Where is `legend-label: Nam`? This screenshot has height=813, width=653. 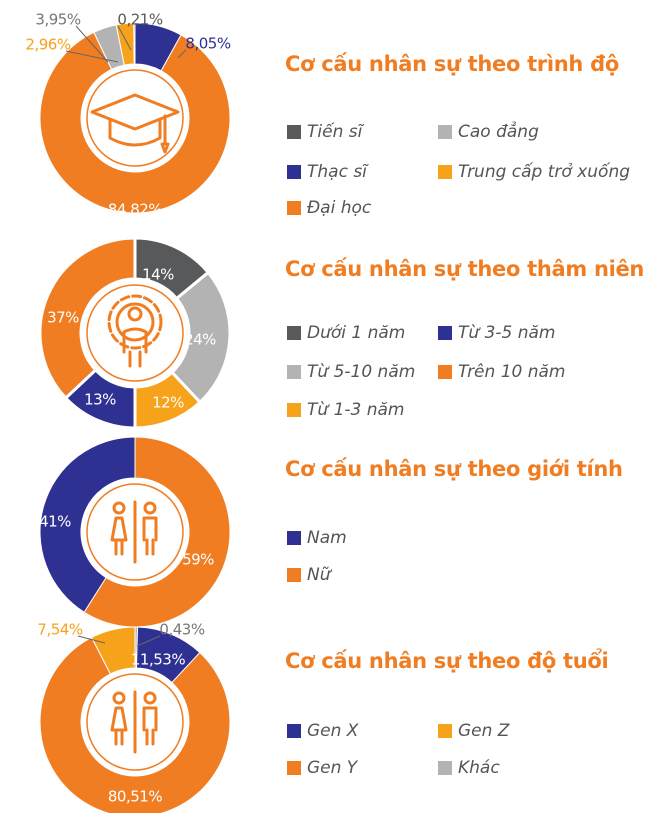 legend-label: Nam is located at coordinates (327, 538).